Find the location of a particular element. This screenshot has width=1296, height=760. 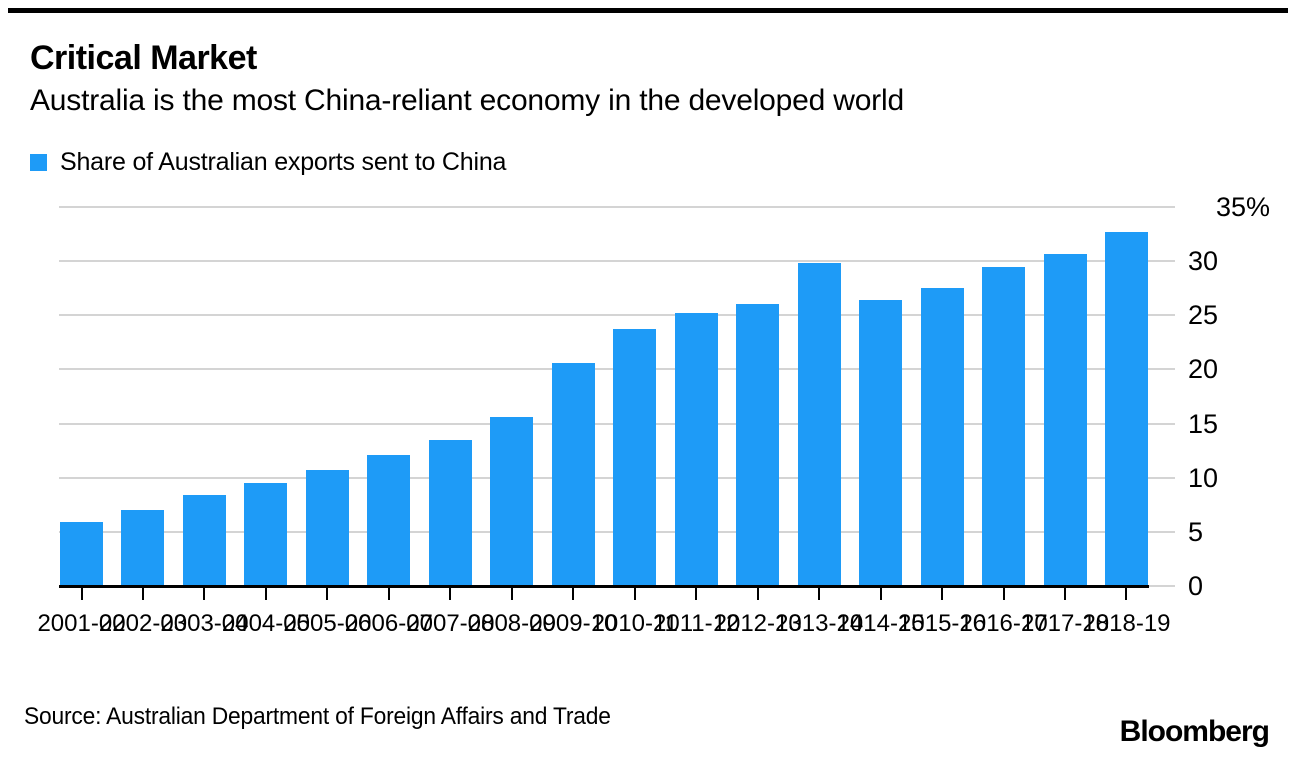

x-axis-label: 2005-06 is located at coordinates (327, 623).